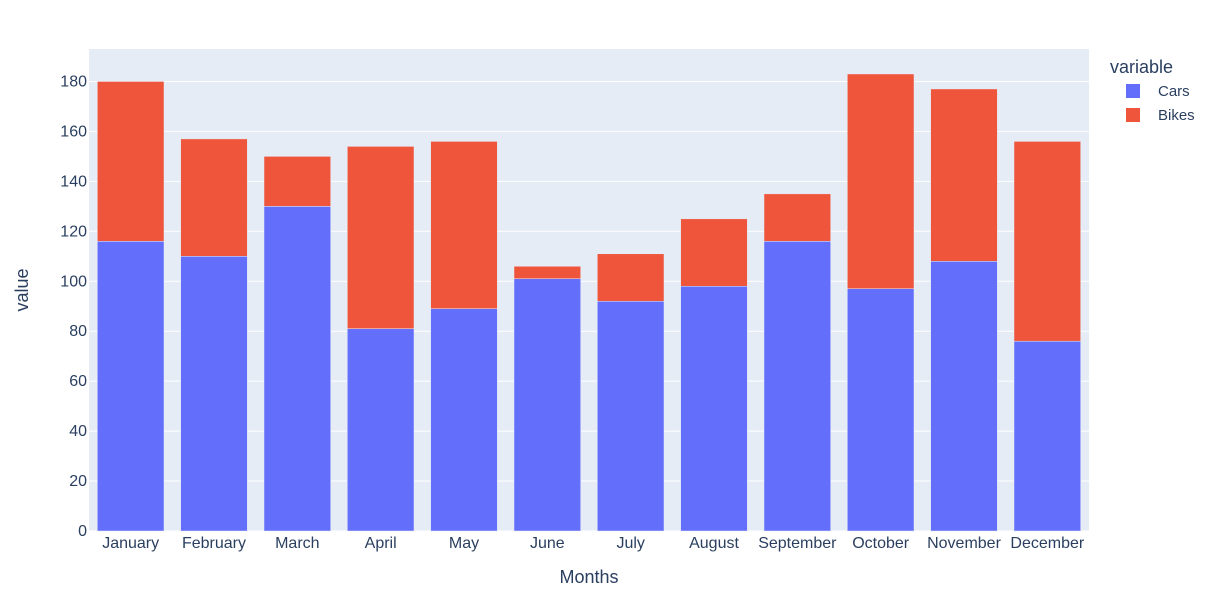 This screenshot has height=592, width=1230. What do you see at coordinates (797, 217) in the screenshot?
I see `bar-bikes-september` at bounding box center [797, 217].